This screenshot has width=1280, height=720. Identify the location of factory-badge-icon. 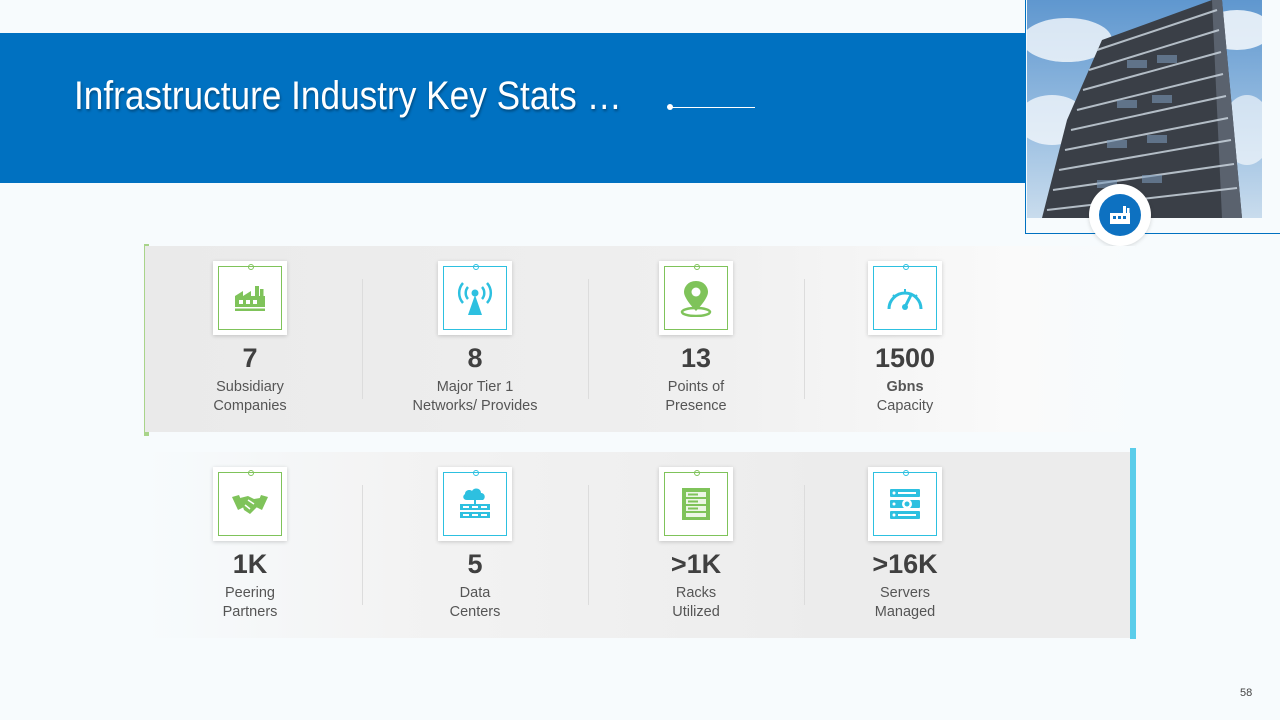
(1120, 215).